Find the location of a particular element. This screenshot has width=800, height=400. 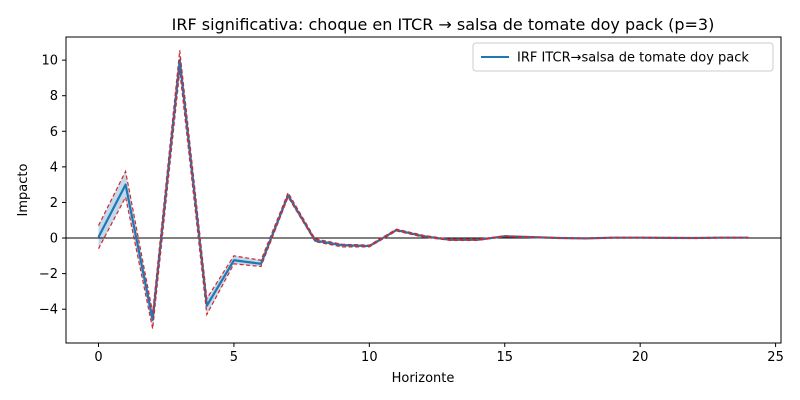

y-tick-label: 10 is located at coordinates (49, 61).